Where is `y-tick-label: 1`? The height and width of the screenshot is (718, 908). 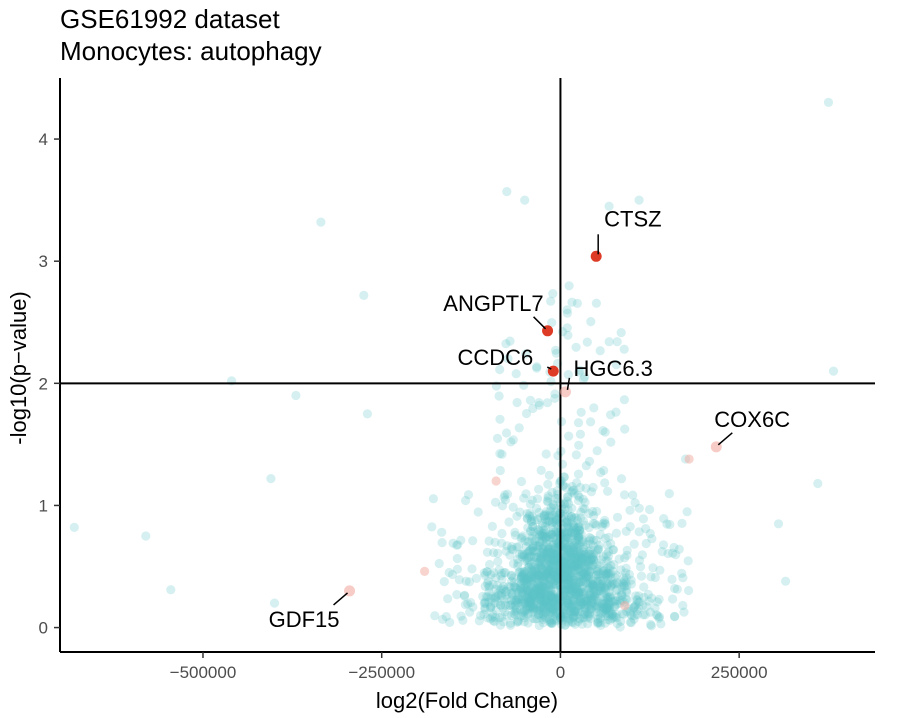
y-tick-label: 1 is located at coordinates (43, 505).